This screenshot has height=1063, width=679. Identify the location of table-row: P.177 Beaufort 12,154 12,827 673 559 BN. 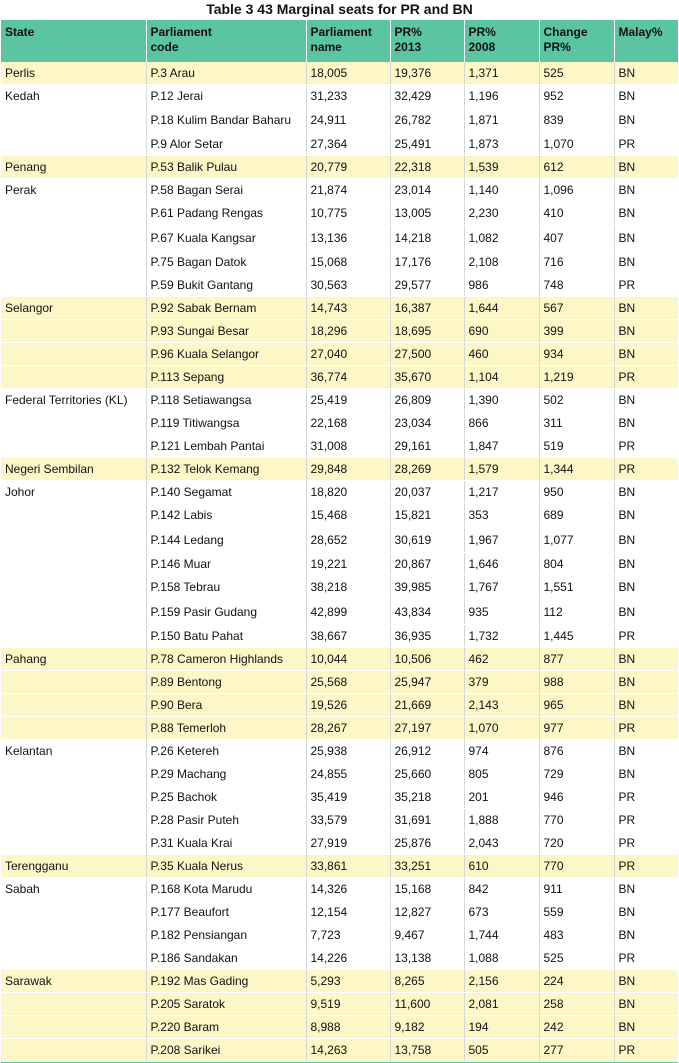
(339, 912).